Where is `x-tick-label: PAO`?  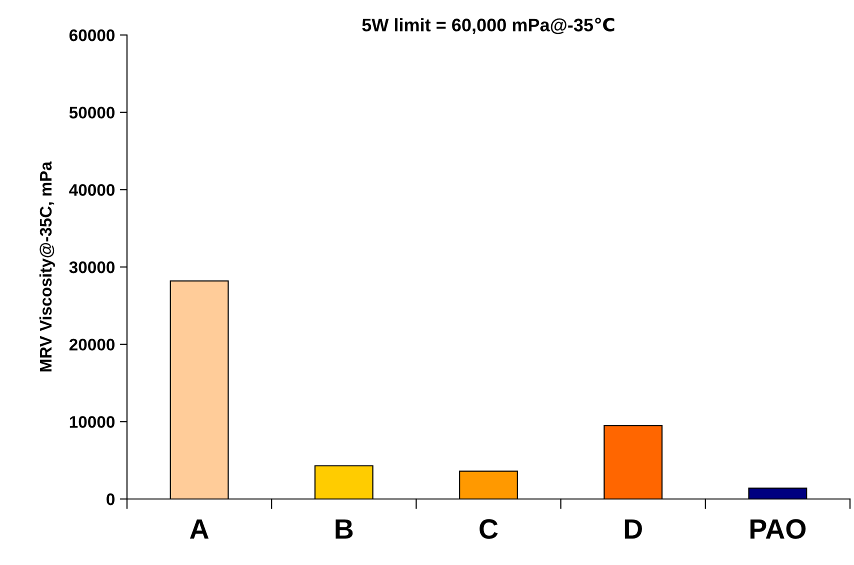
x-tick-label: PAO is located at coordinates (778, 529).